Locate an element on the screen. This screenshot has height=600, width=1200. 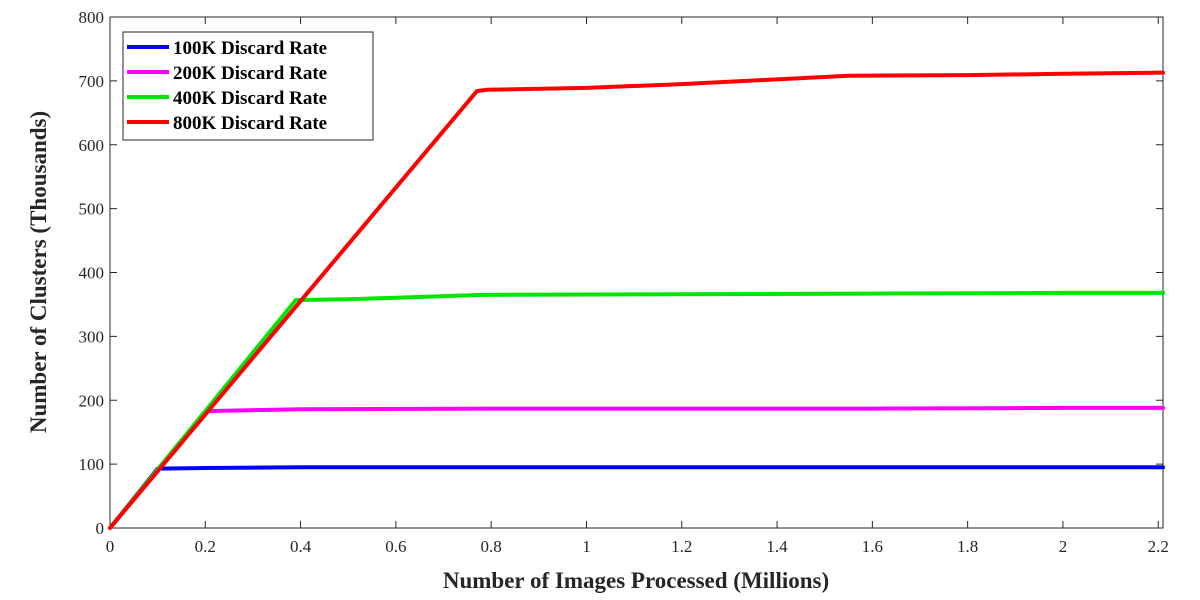
y-tick-label: 200 is located at coordinates (92, 400).